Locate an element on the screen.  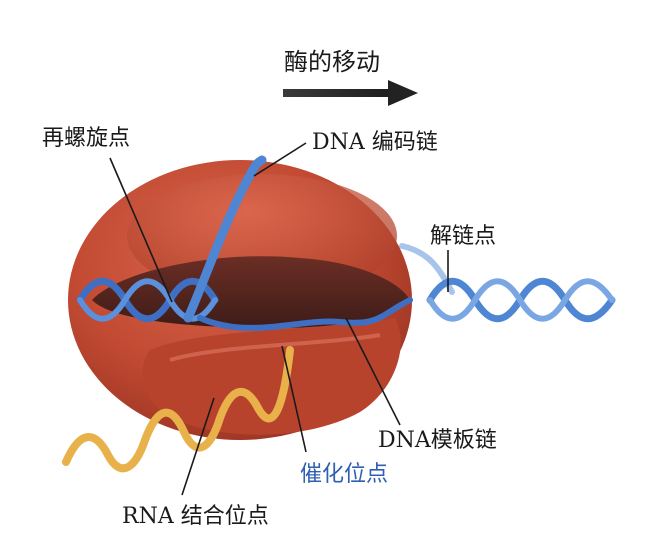
movement-arrow is located at coordinates (350, 93).